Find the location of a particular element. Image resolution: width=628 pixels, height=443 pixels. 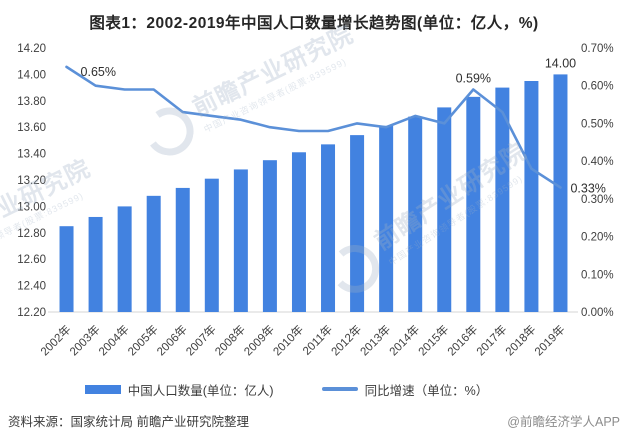

data-label: 0.33% is located at coordinates (587, 189).